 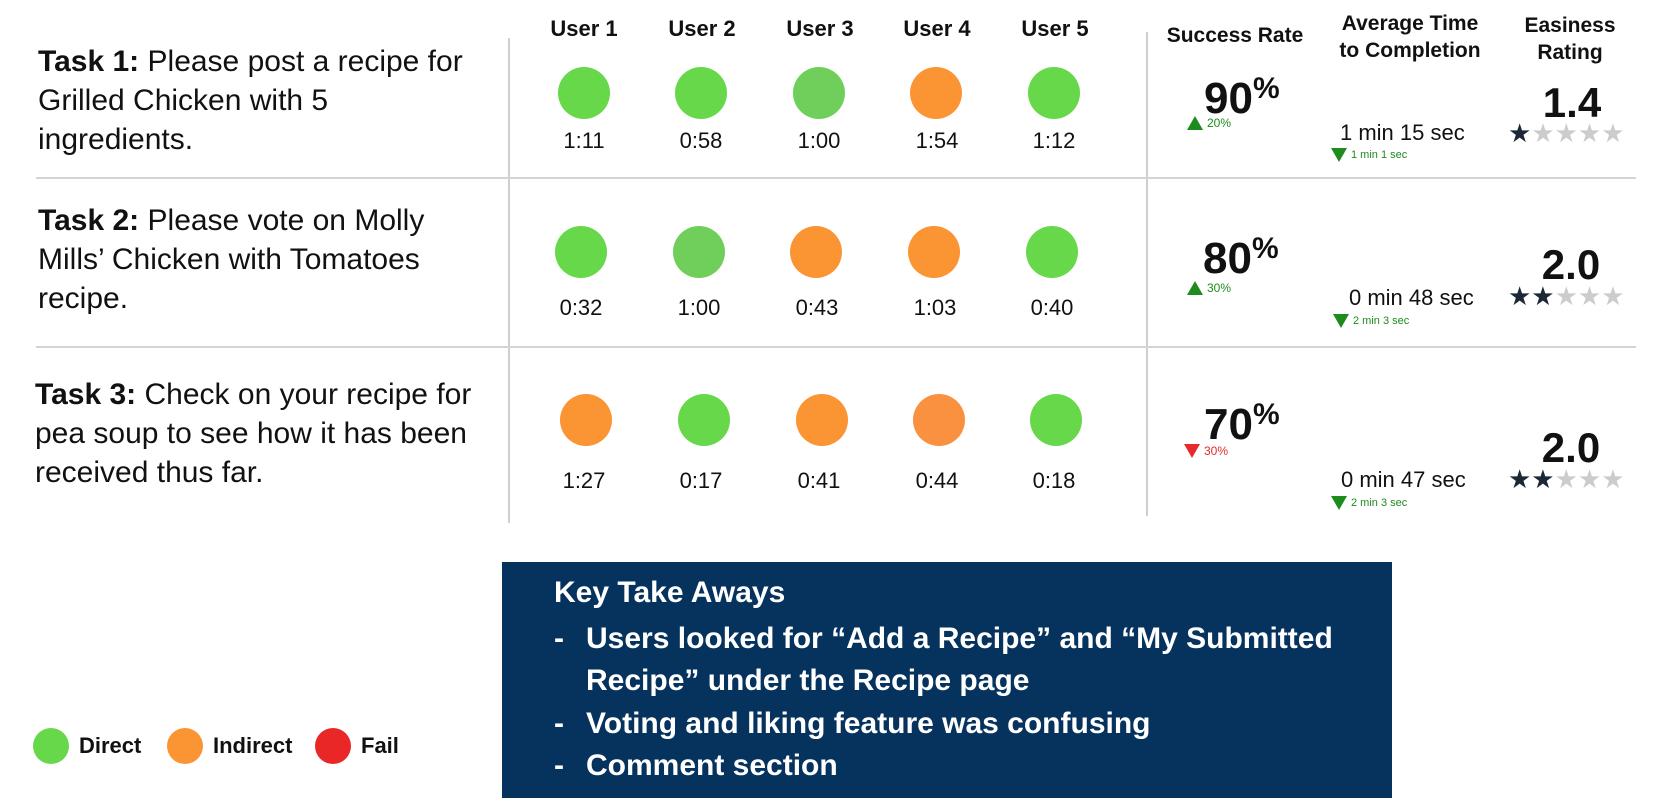 What do you see at coordinates (86, 394) in the screenshot?
I see `task-3-label: Task 3:` at bounding box center [86, 394].